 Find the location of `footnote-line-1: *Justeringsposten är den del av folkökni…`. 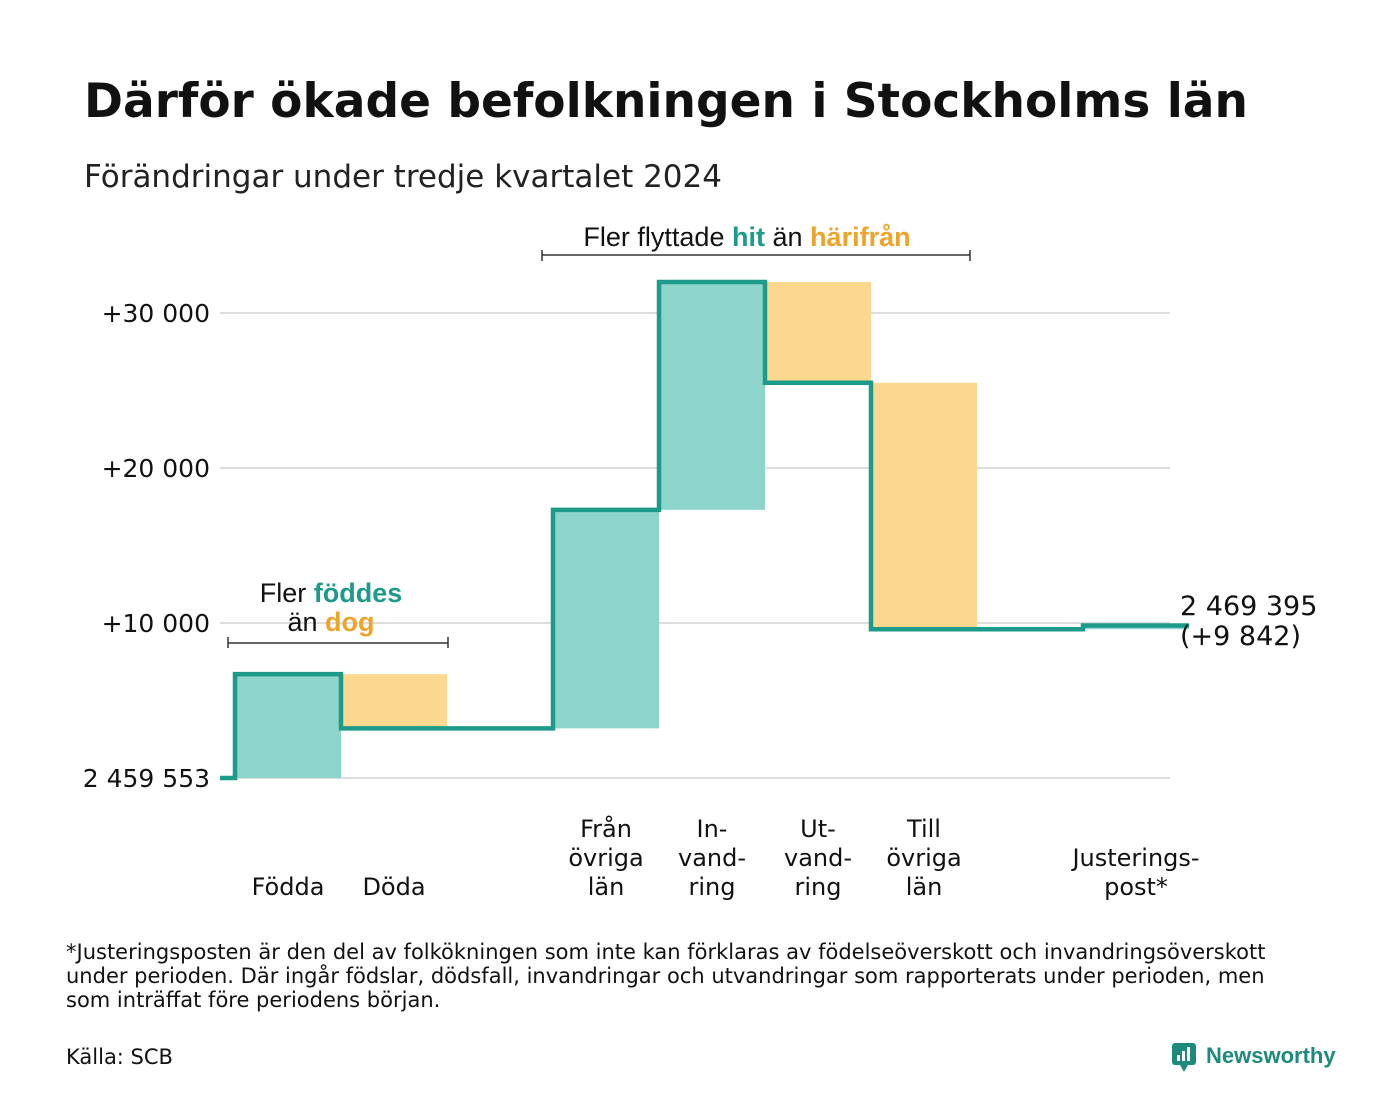

footnote-line-1: *Justeringsposten är den del av folkökni… is located at coordinates (665, 952).